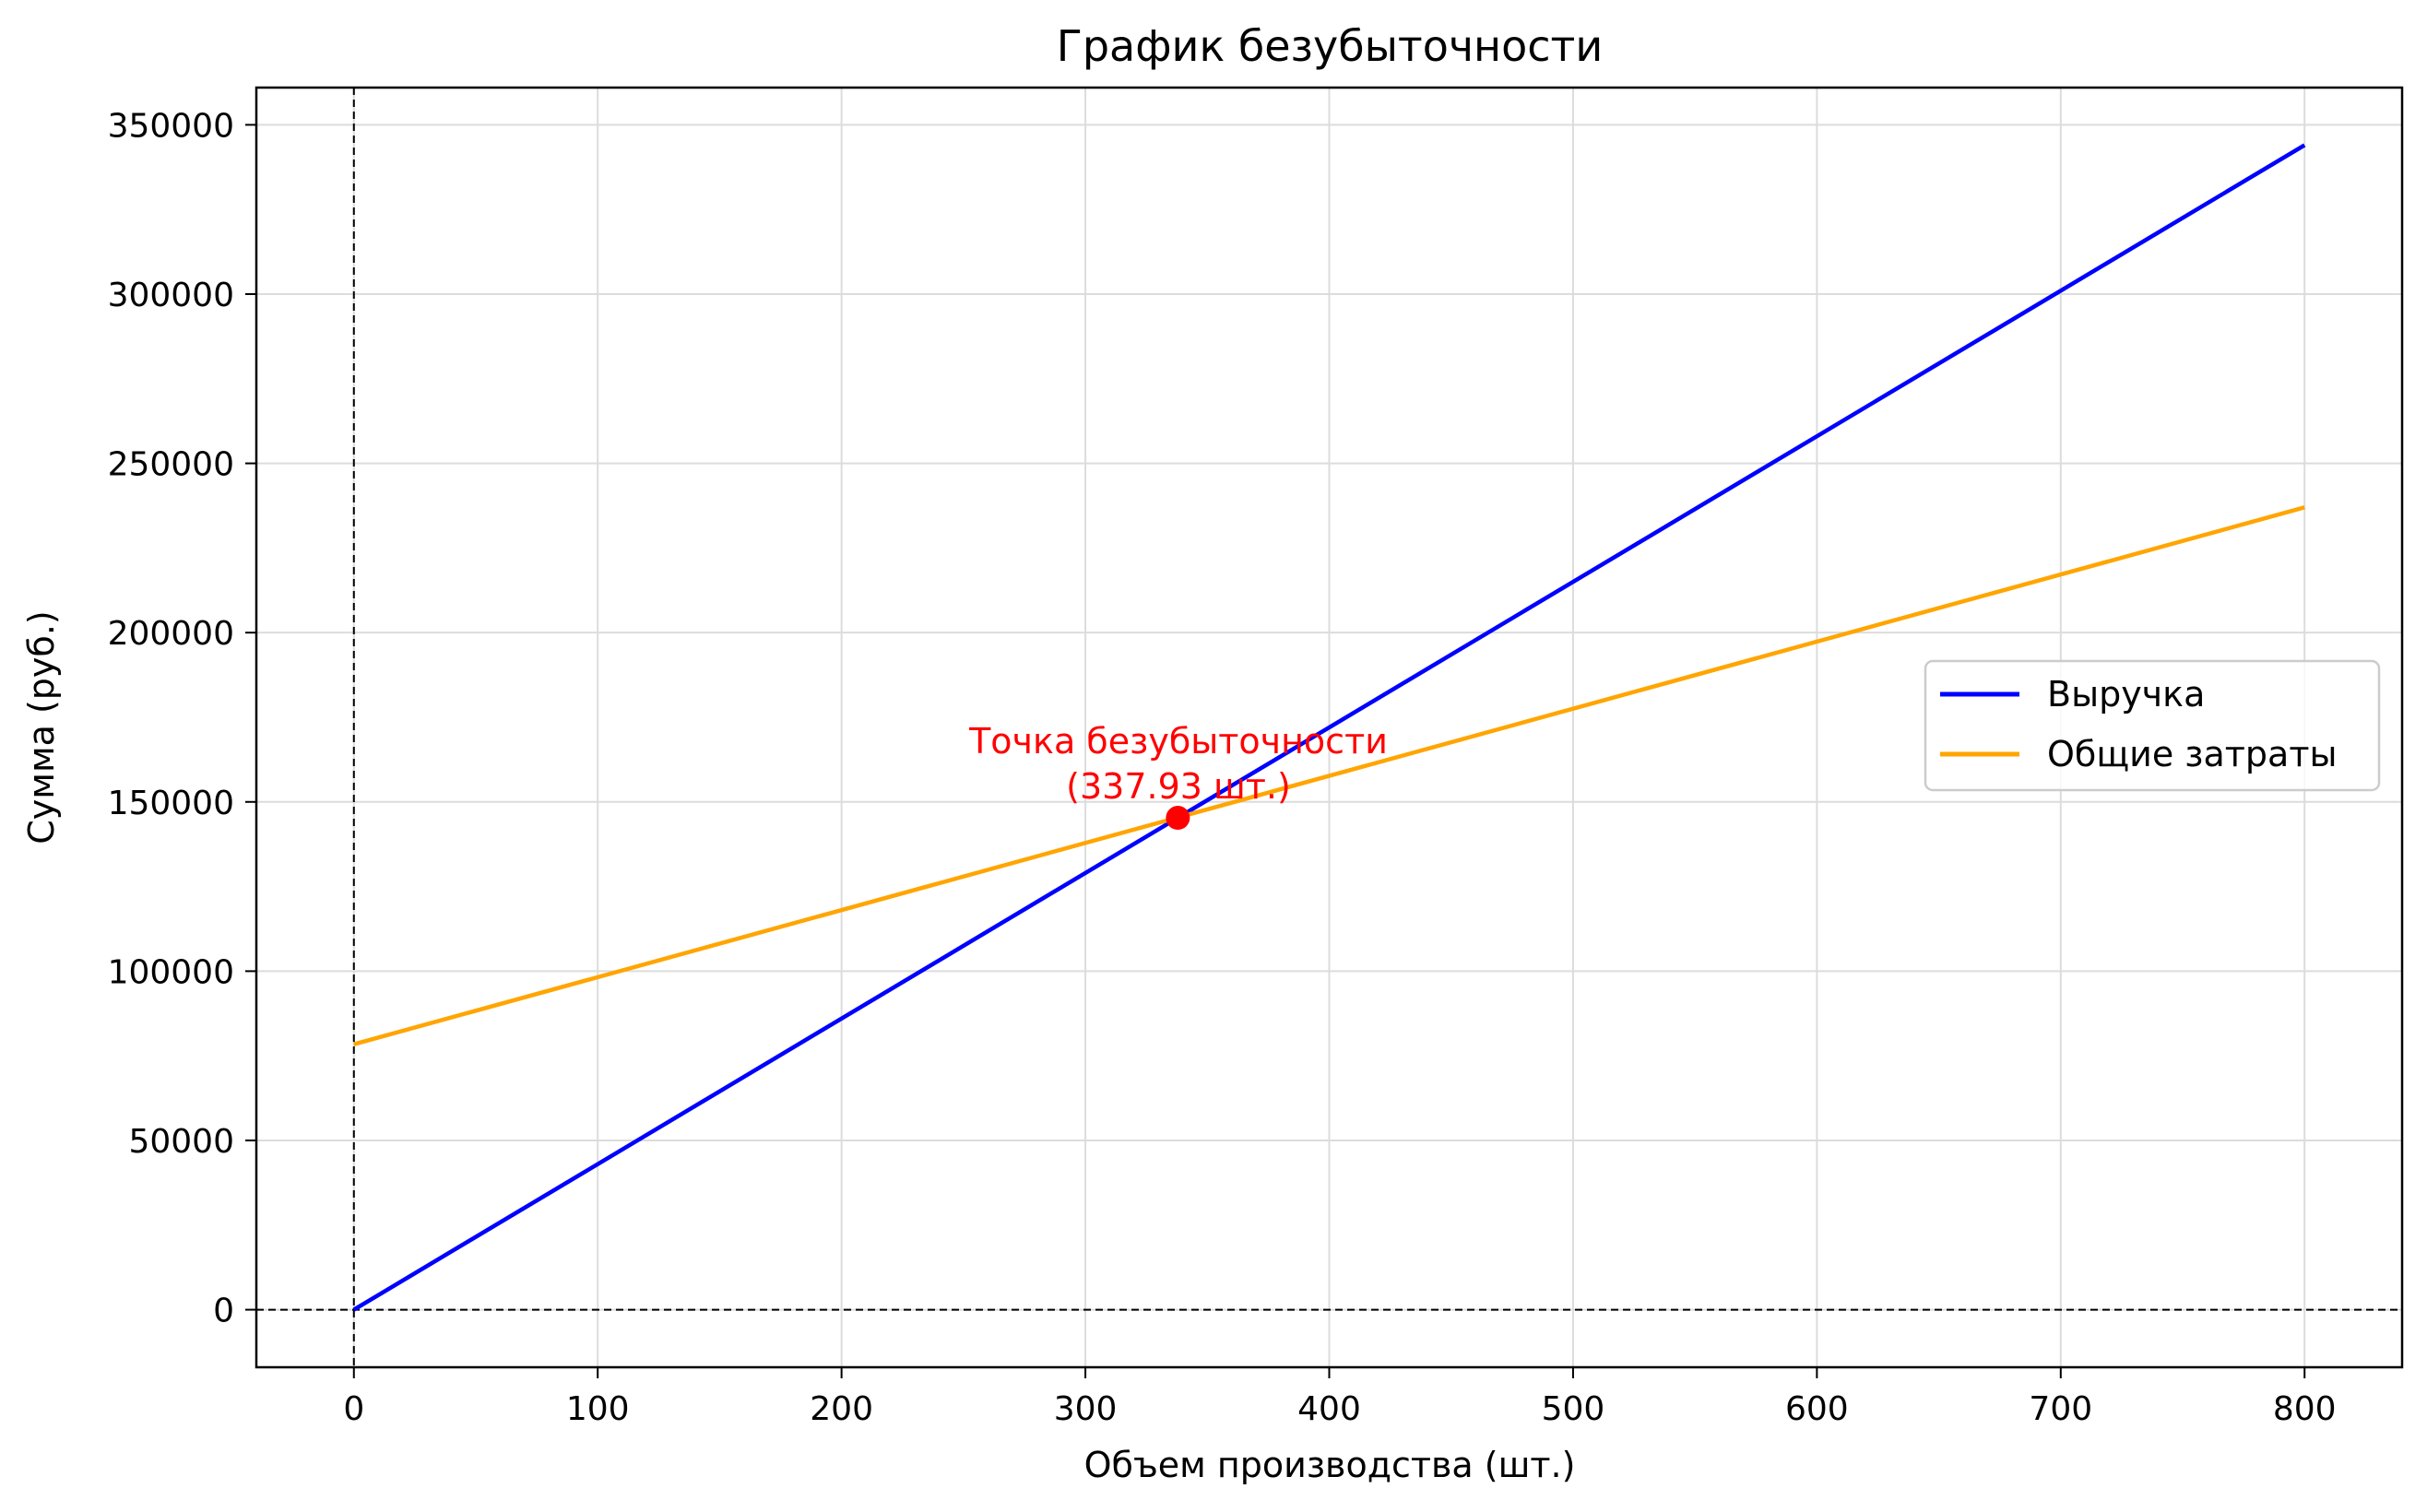  What do you see at coordinates (223, 1312) in the screenshot?
I see `y-tick-label: 0` at bounding box center [223, 1312].